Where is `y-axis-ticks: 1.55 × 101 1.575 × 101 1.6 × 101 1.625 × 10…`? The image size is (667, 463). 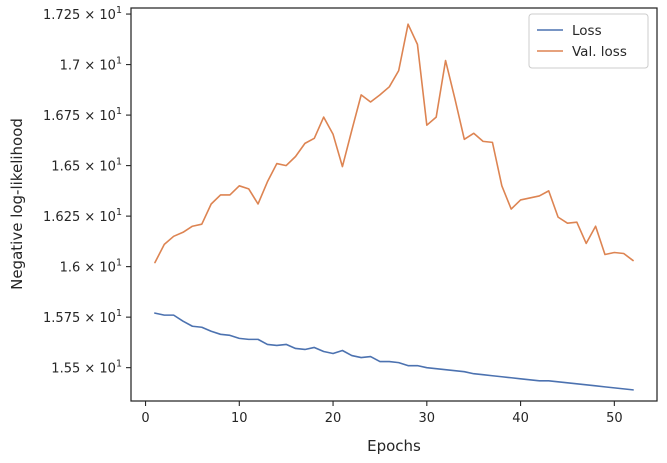 y-axis-ticks: 1.55 × 101 1.575 × 101 1.6 × 101 1.625 × 10… is located at coordinates (87, 191).